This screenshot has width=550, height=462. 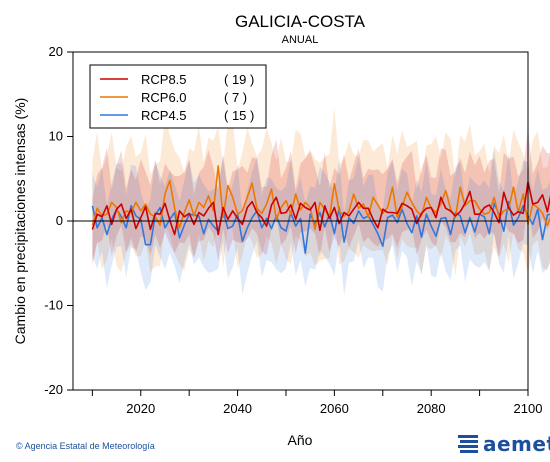 I want to click on aemet-logo: aemet, so click(x=503, y=444).